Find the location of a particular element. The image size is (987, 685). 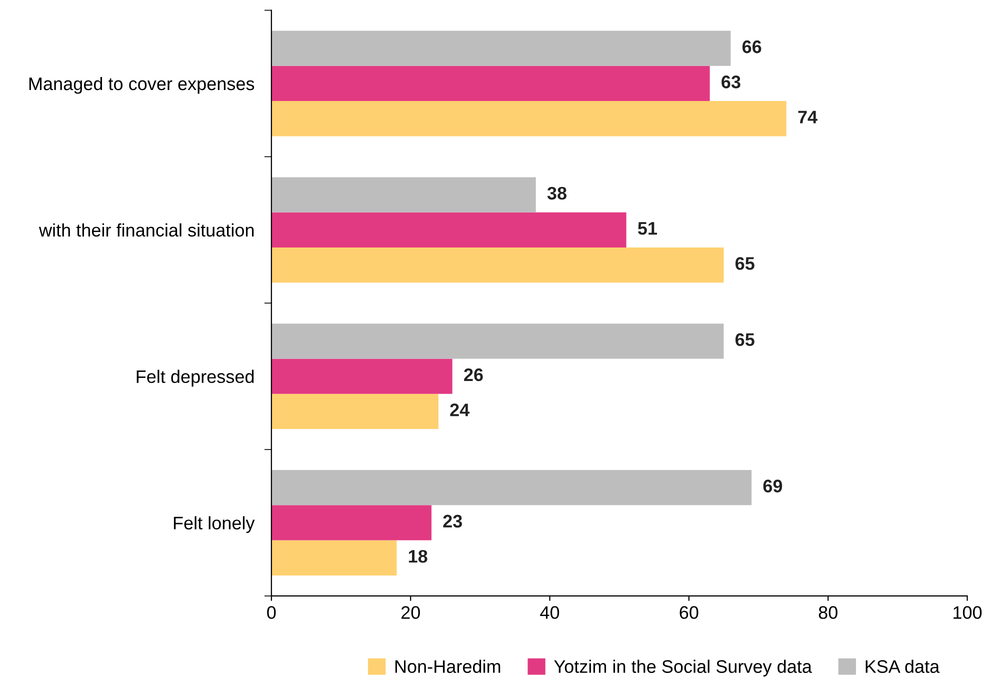

y-tick-label: with their financial situation is located at coordinates (146, 230).